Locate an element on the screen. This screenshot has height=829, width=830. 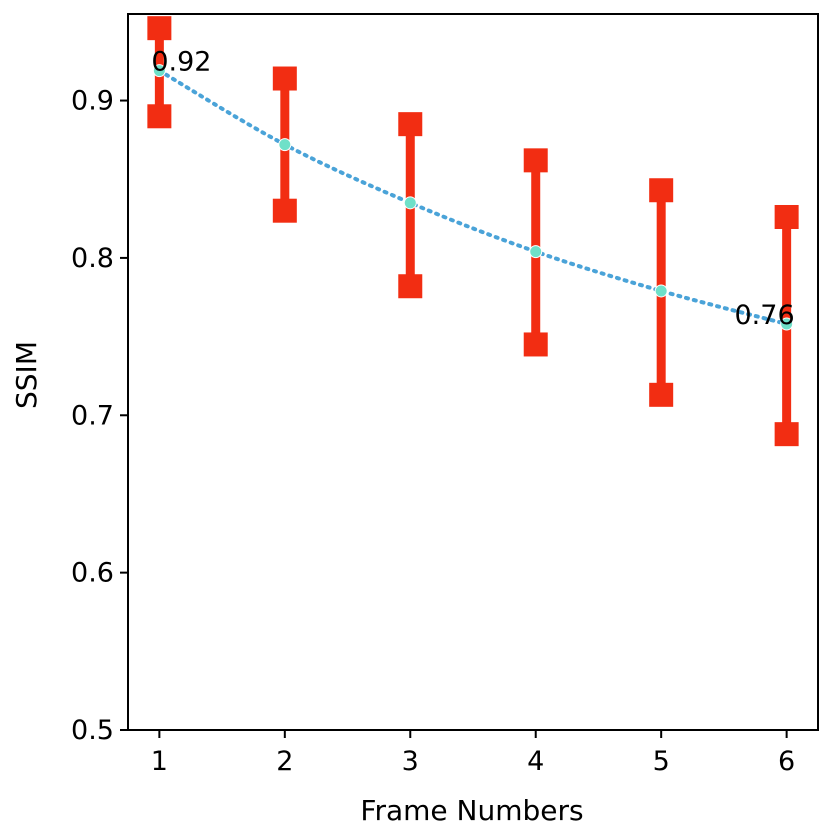
x-tick-label: 2 is located at coordinates (284, 761).